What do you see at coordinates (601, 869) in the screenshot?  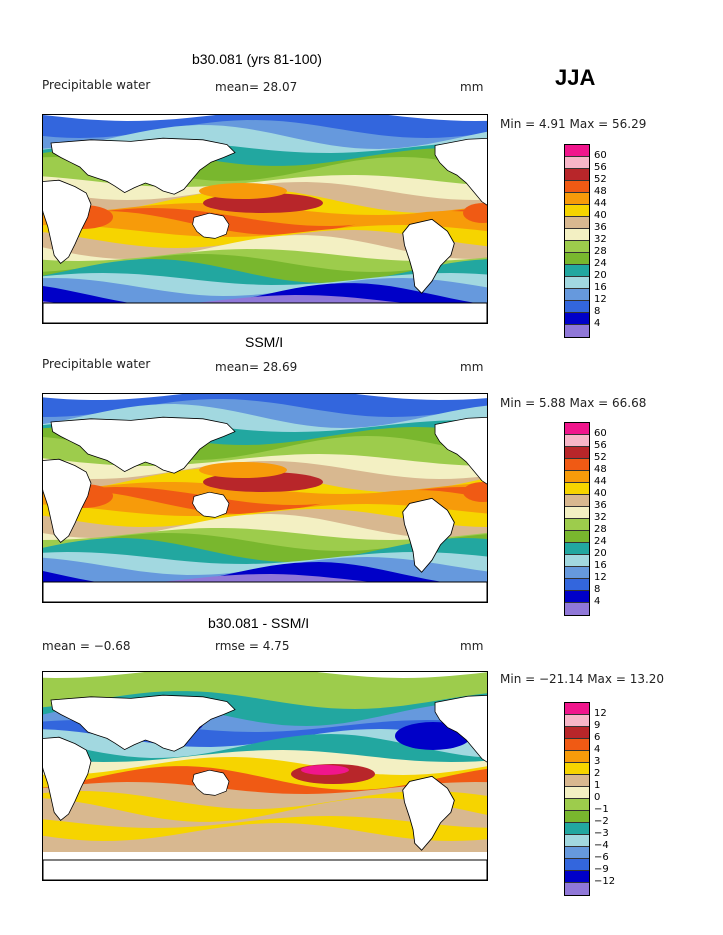 I see `colorbar-tick-label: −9` at bounding box center [601, 869].